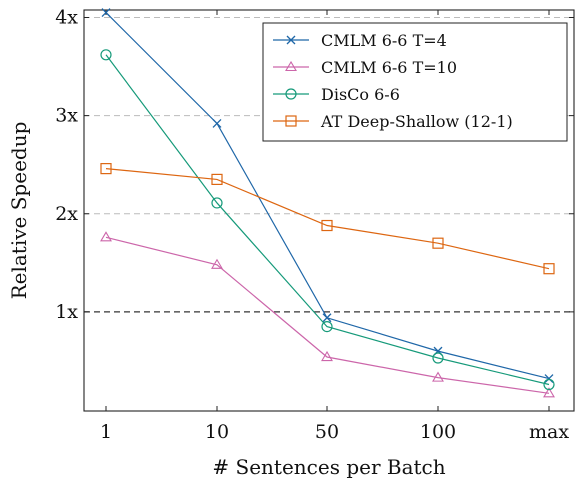 This screenshot has width=588, height=491. What do you see at coordinates (66, 18) in the screenshot?
I see `y-tick-label: 4x` at bounding box center [66, 18].